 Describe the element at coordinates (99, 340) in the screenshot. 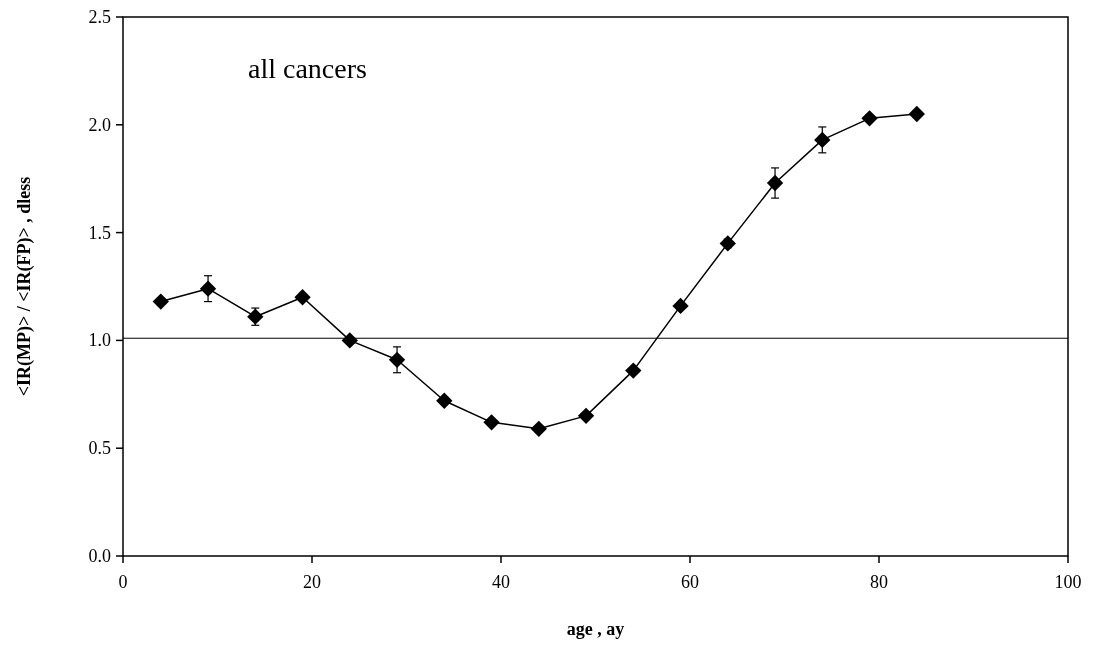

I see `y-tick-label: 1.0` at that location.